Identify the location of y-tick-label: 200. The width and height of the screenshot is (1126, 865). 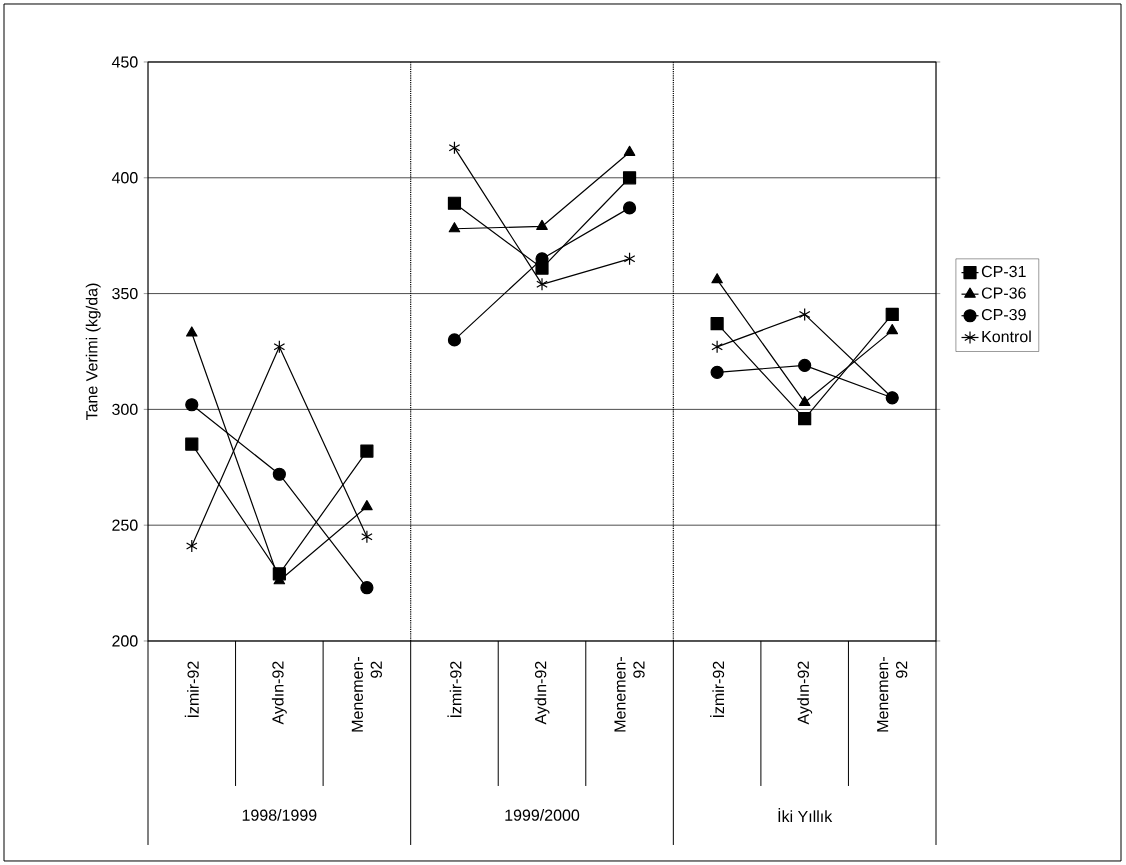
(125, 641).